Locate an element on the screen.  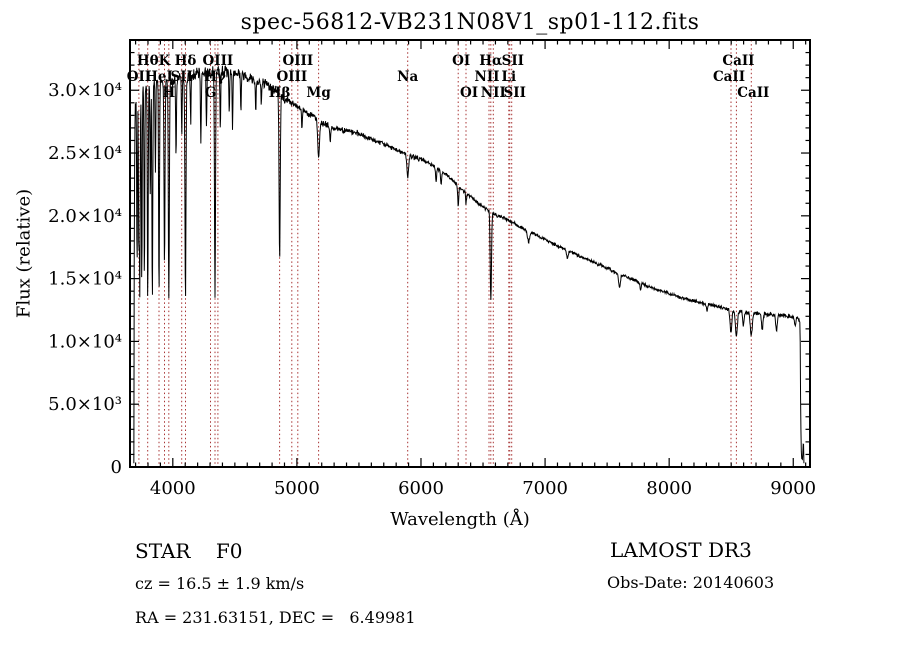
spectral-line-label-nii-6583: NII is located at coordinates (493, 93).